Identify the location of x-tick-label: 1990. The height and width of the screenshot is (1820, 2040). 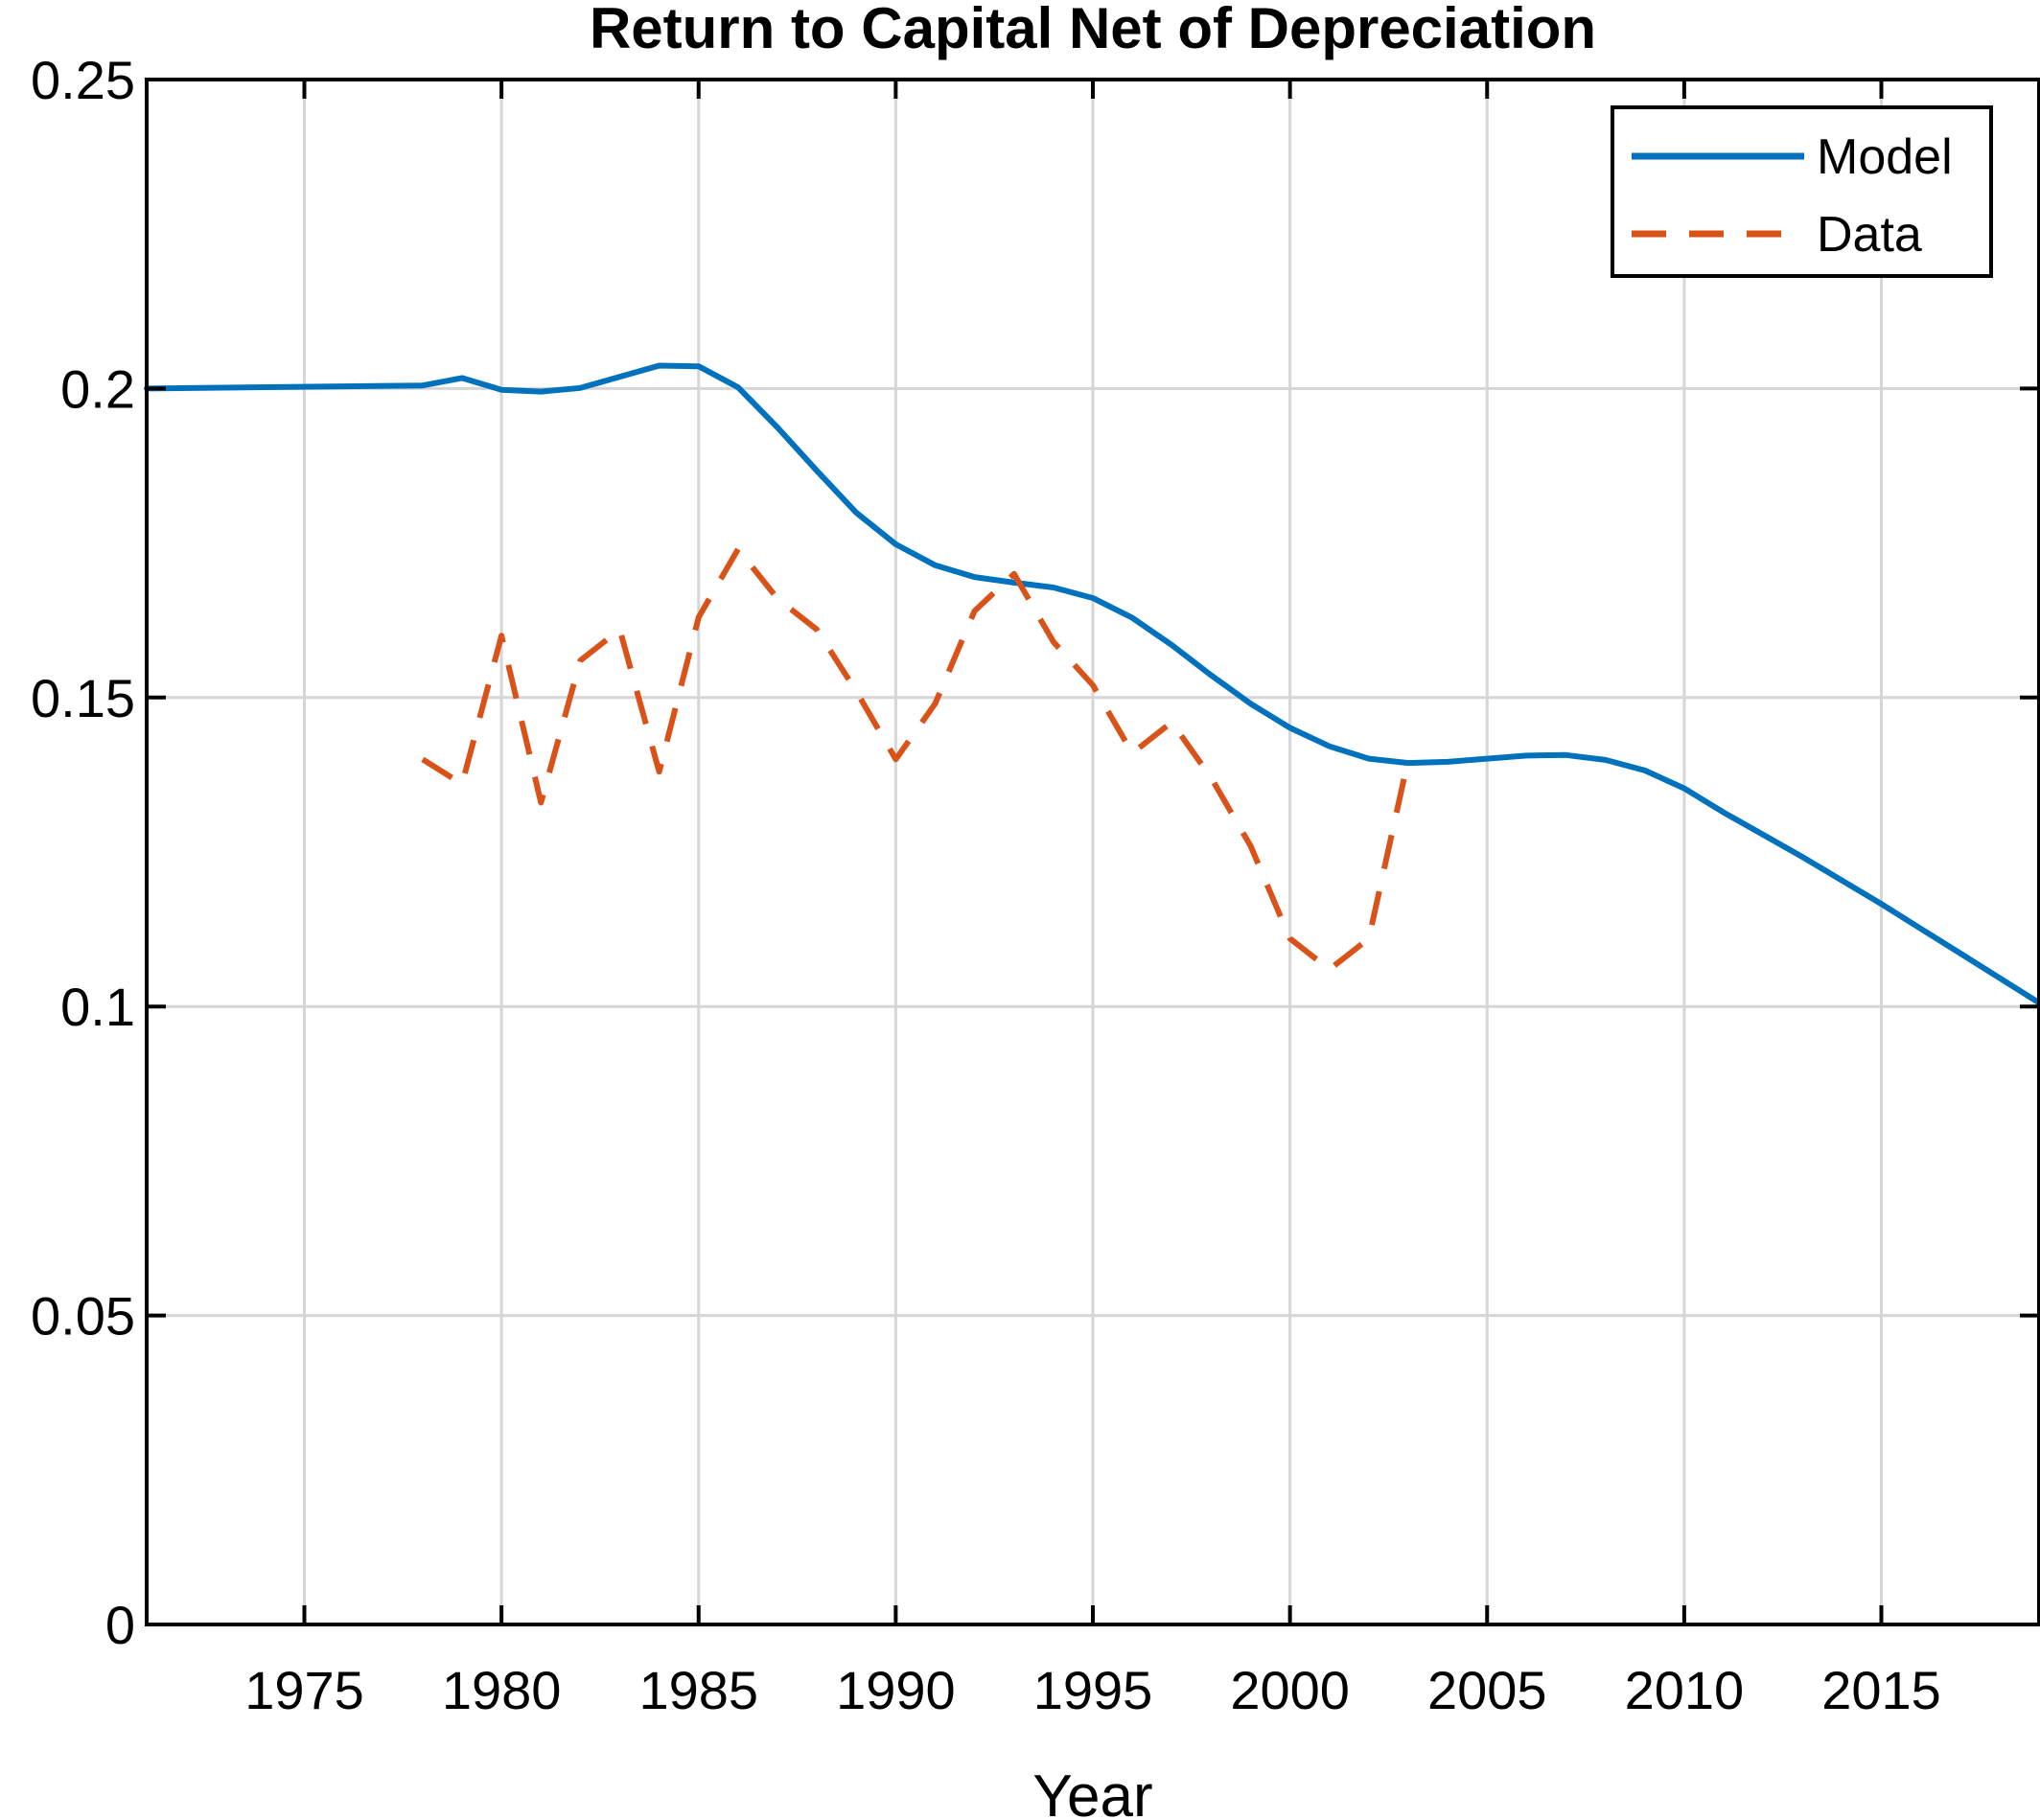
(896, 1690).